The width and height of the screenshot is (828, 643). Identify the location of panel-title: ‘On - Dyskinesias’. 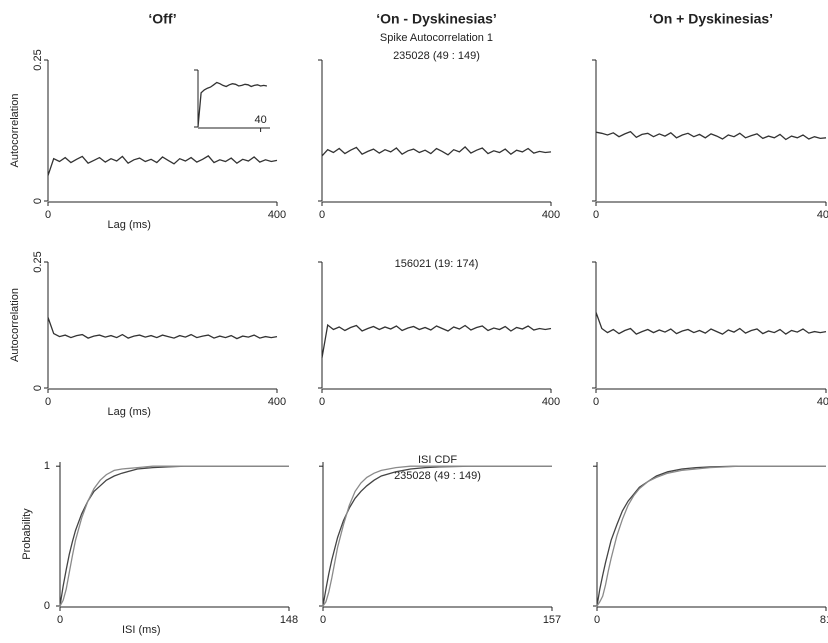
(436, 19).